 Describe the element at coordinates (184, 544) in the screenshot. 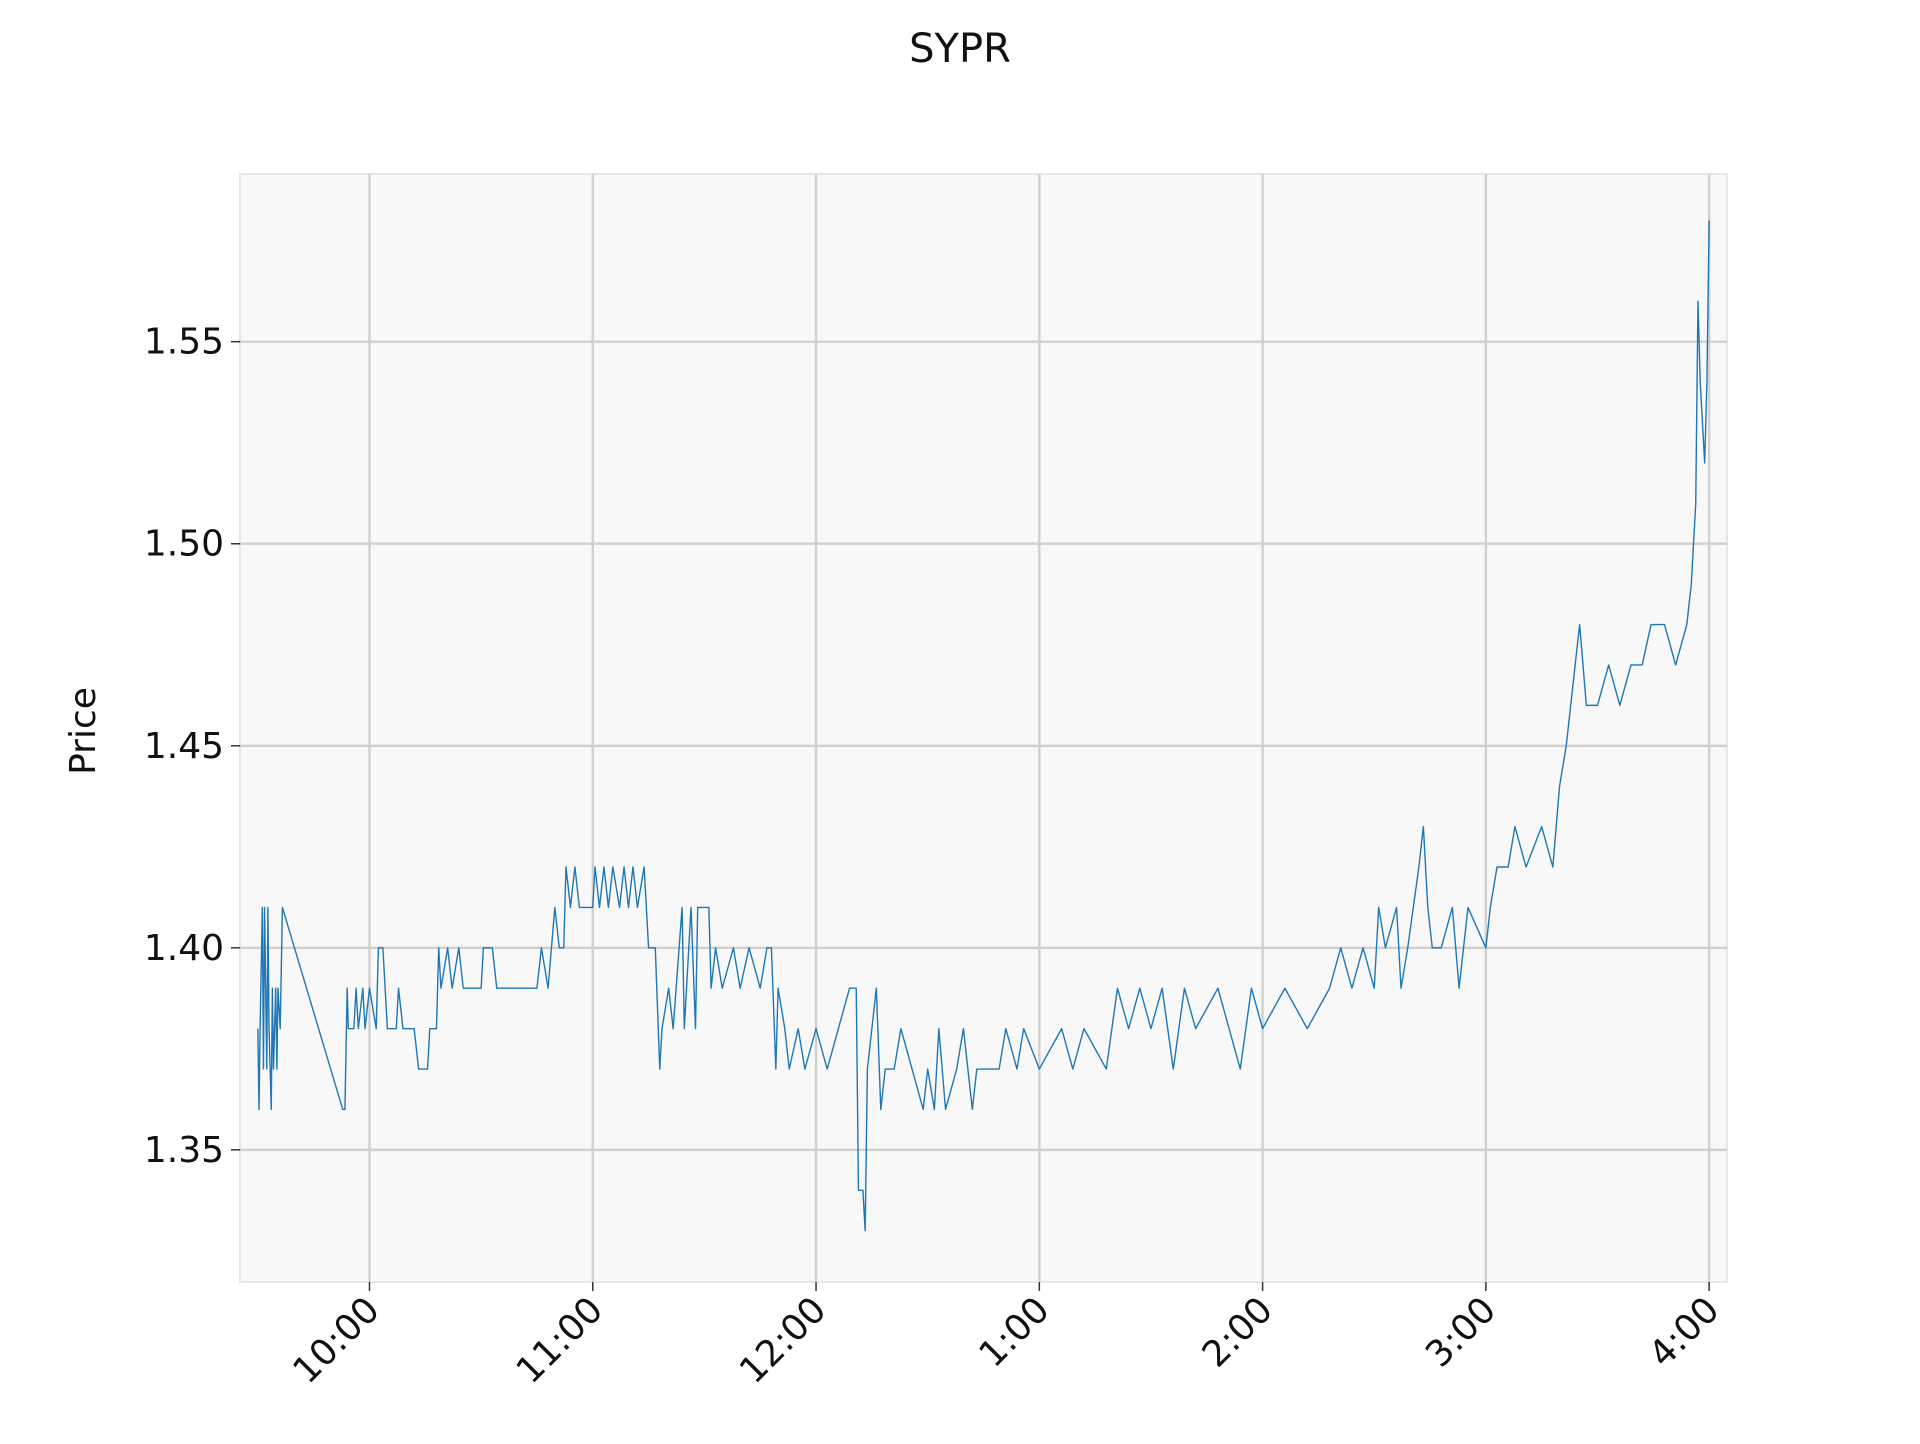

I see `y-tick-label: 1.50` at that location.